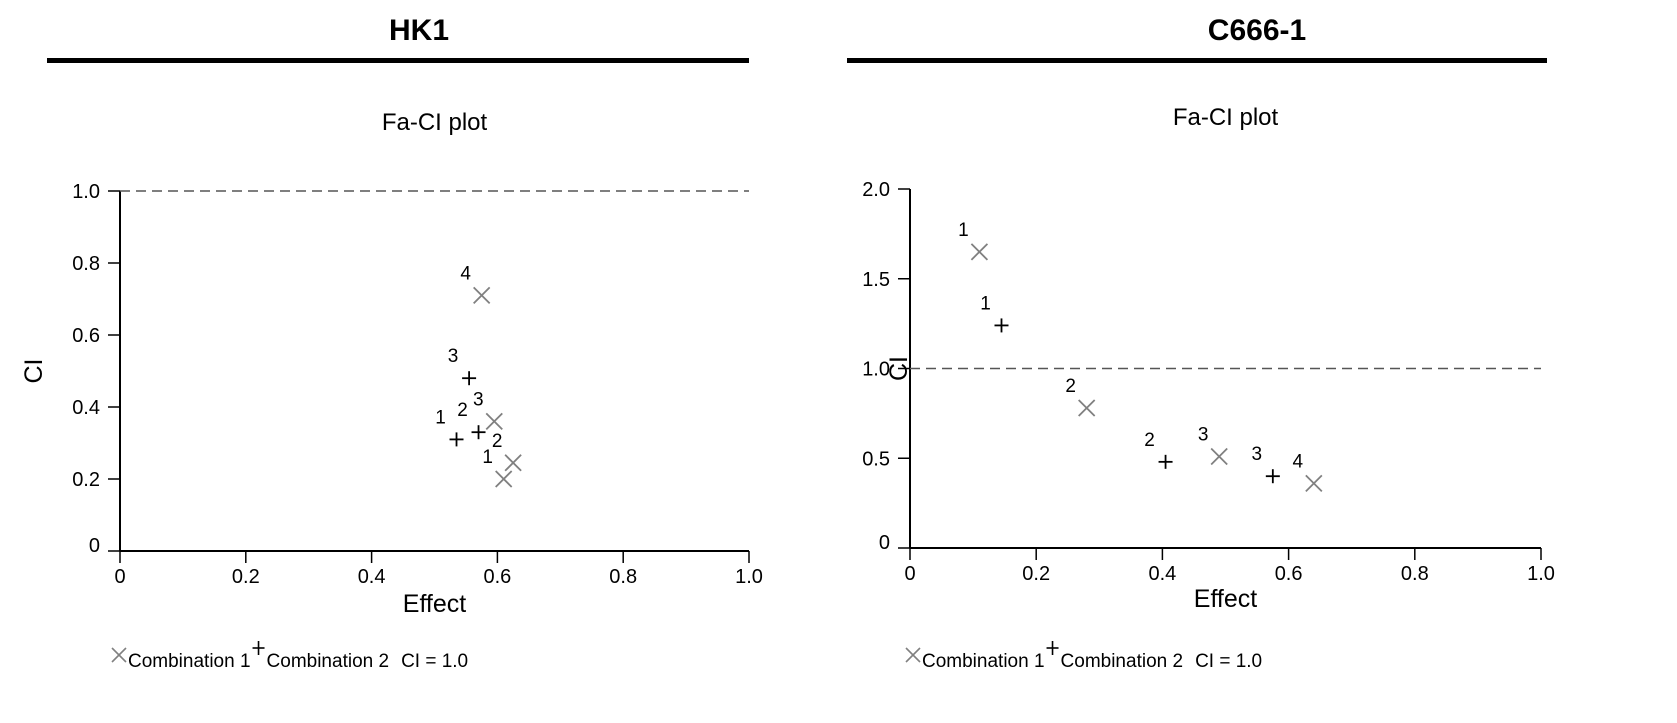 The height and width of the screenshot is (723, 1677). I want to click on y-tick-label: 0.6, so click(86, 336).